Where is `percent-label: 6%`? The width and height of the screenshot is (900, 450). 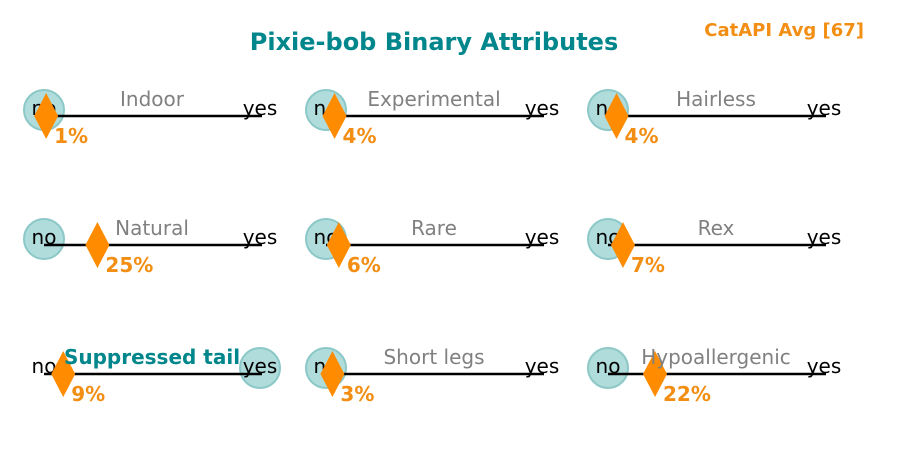
percent-label: 6% is located at coordinates (364, 265).